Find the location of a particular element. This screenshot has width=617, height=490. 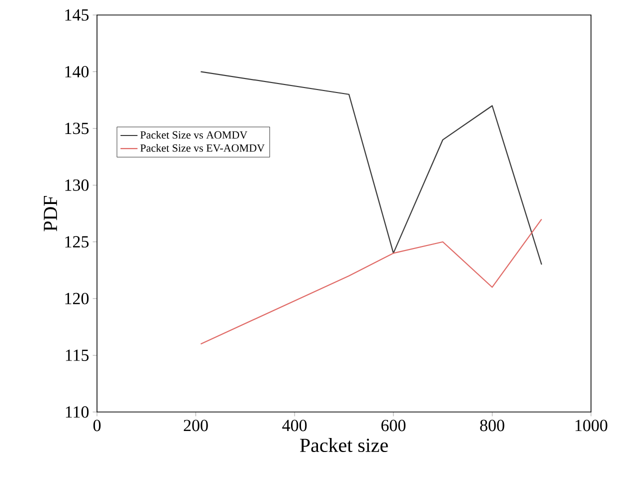

x-tick-label: 600 is located at coordinates (393, 426).